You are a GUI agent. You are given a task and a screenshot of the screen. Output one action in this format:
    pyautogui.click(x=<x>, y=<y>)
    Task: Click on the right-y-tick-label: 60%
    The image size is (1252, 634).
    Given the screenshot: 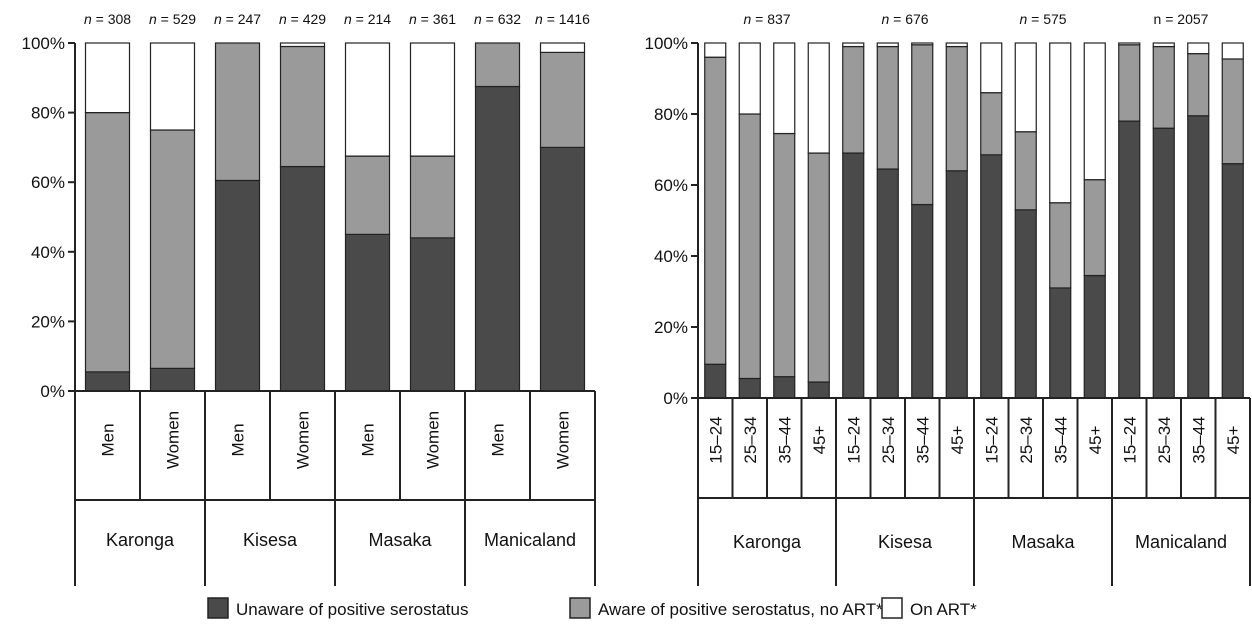 What is the action you would take?
    pyautogui.click(x=671, y=185)
    